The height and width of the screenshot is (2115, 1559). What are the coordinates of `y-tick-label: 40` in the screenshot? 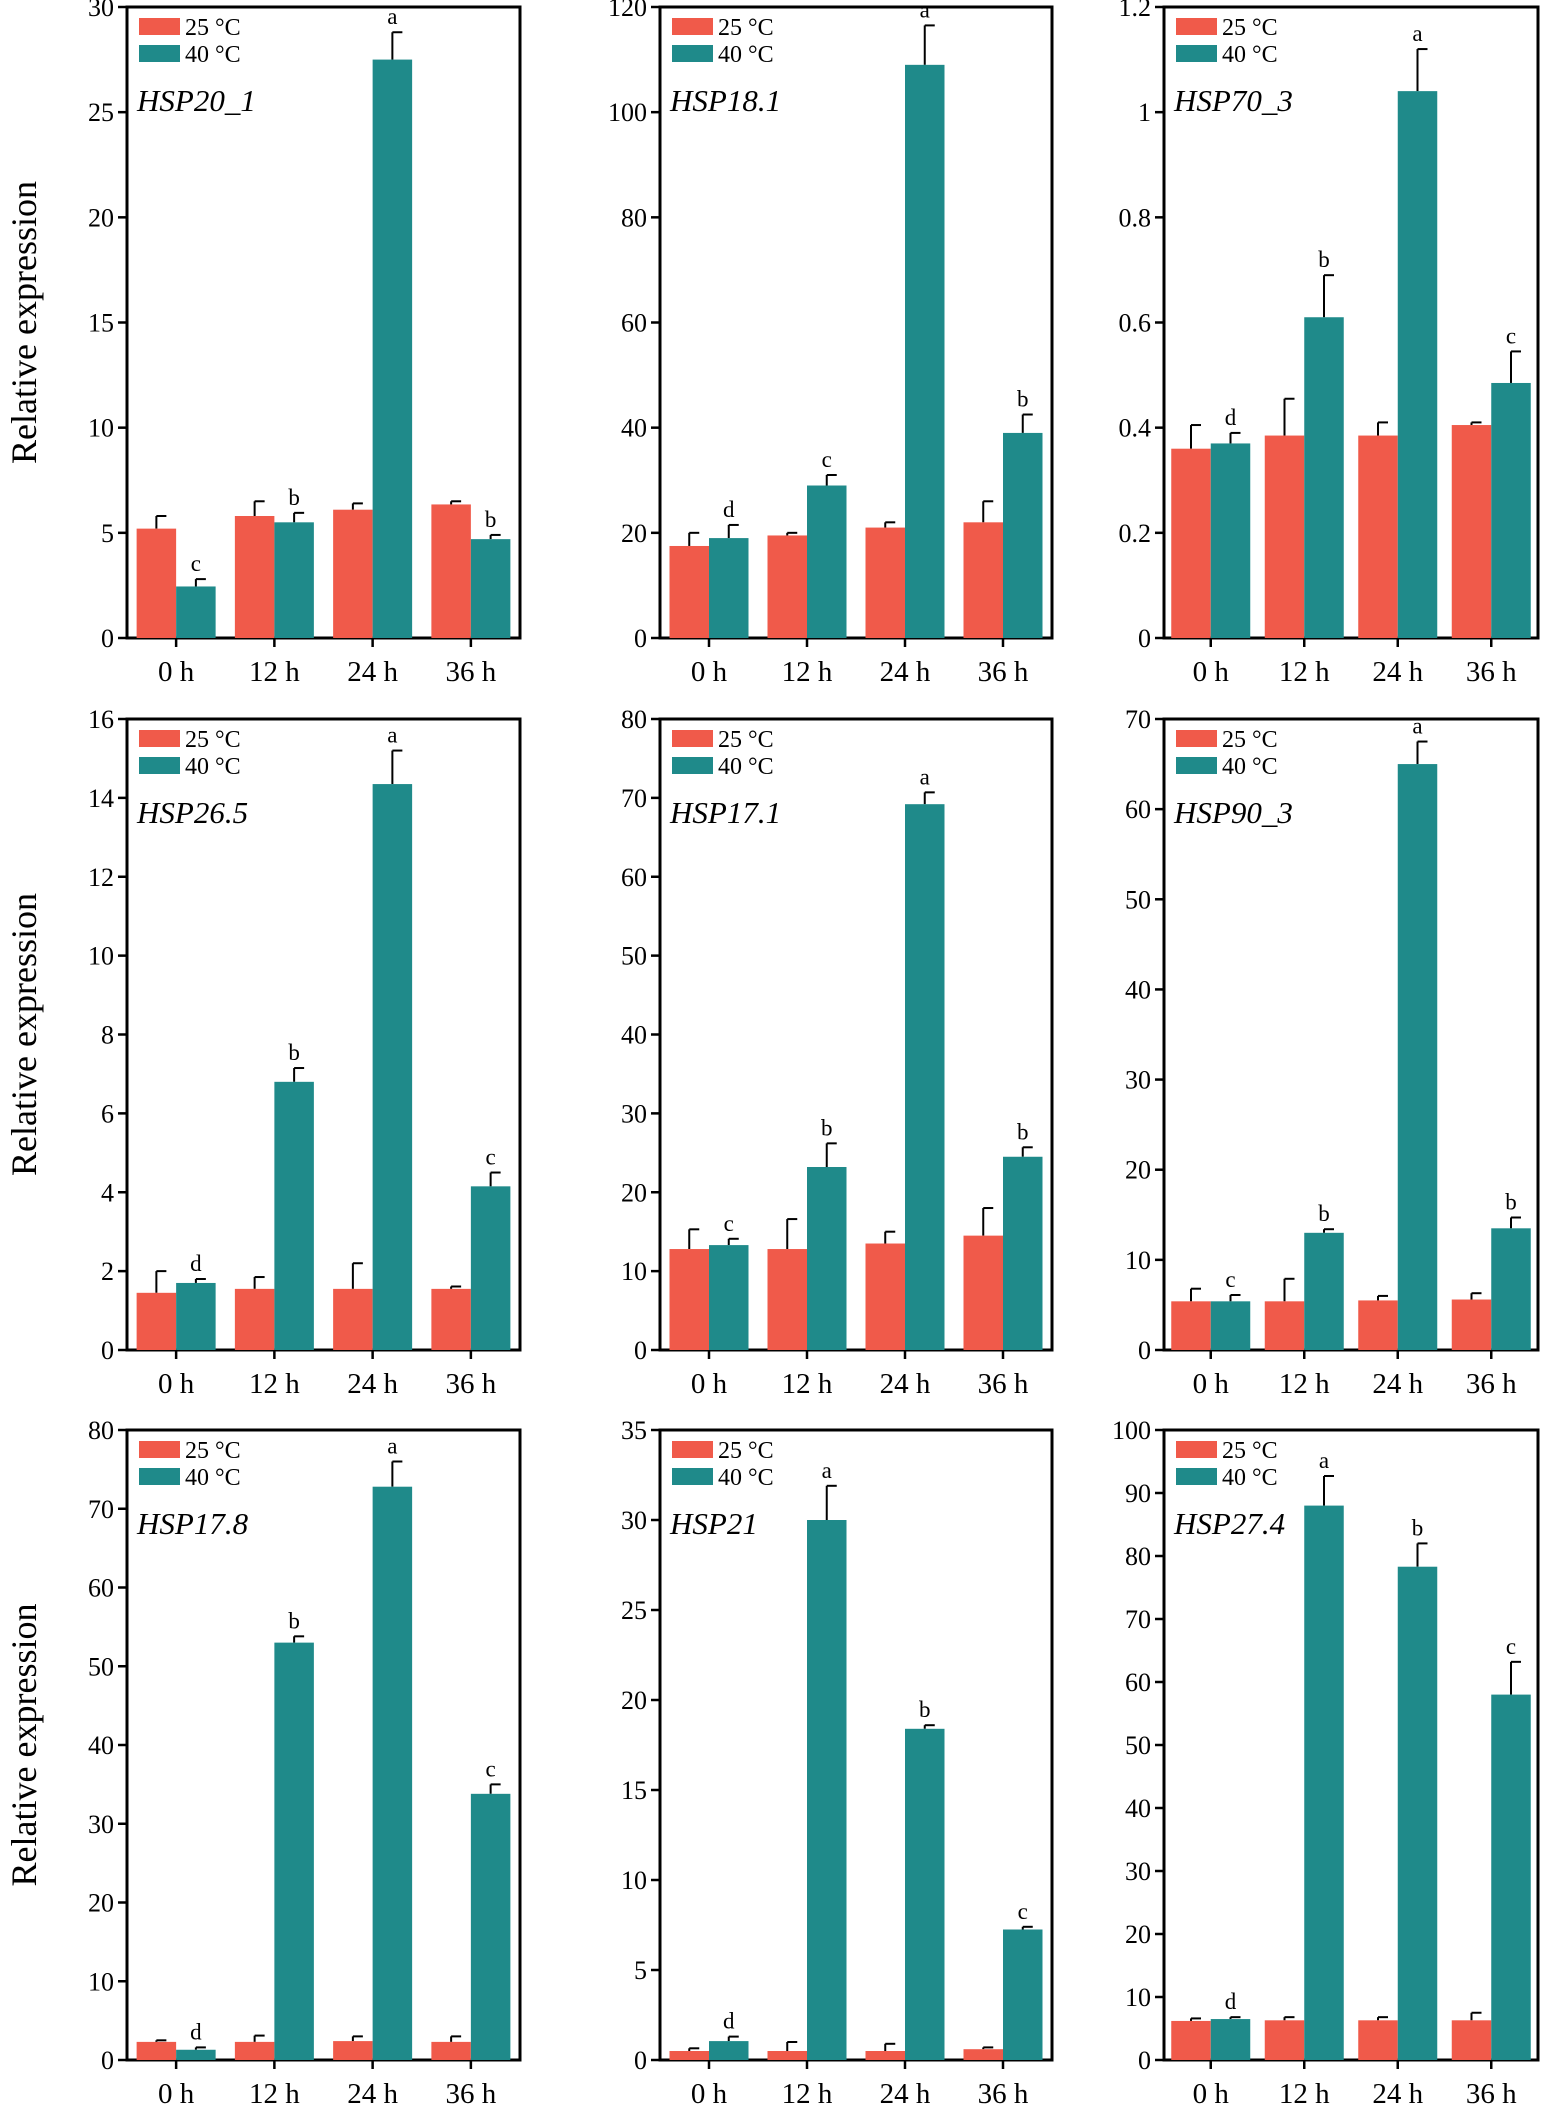 It's located at (1138, 989).